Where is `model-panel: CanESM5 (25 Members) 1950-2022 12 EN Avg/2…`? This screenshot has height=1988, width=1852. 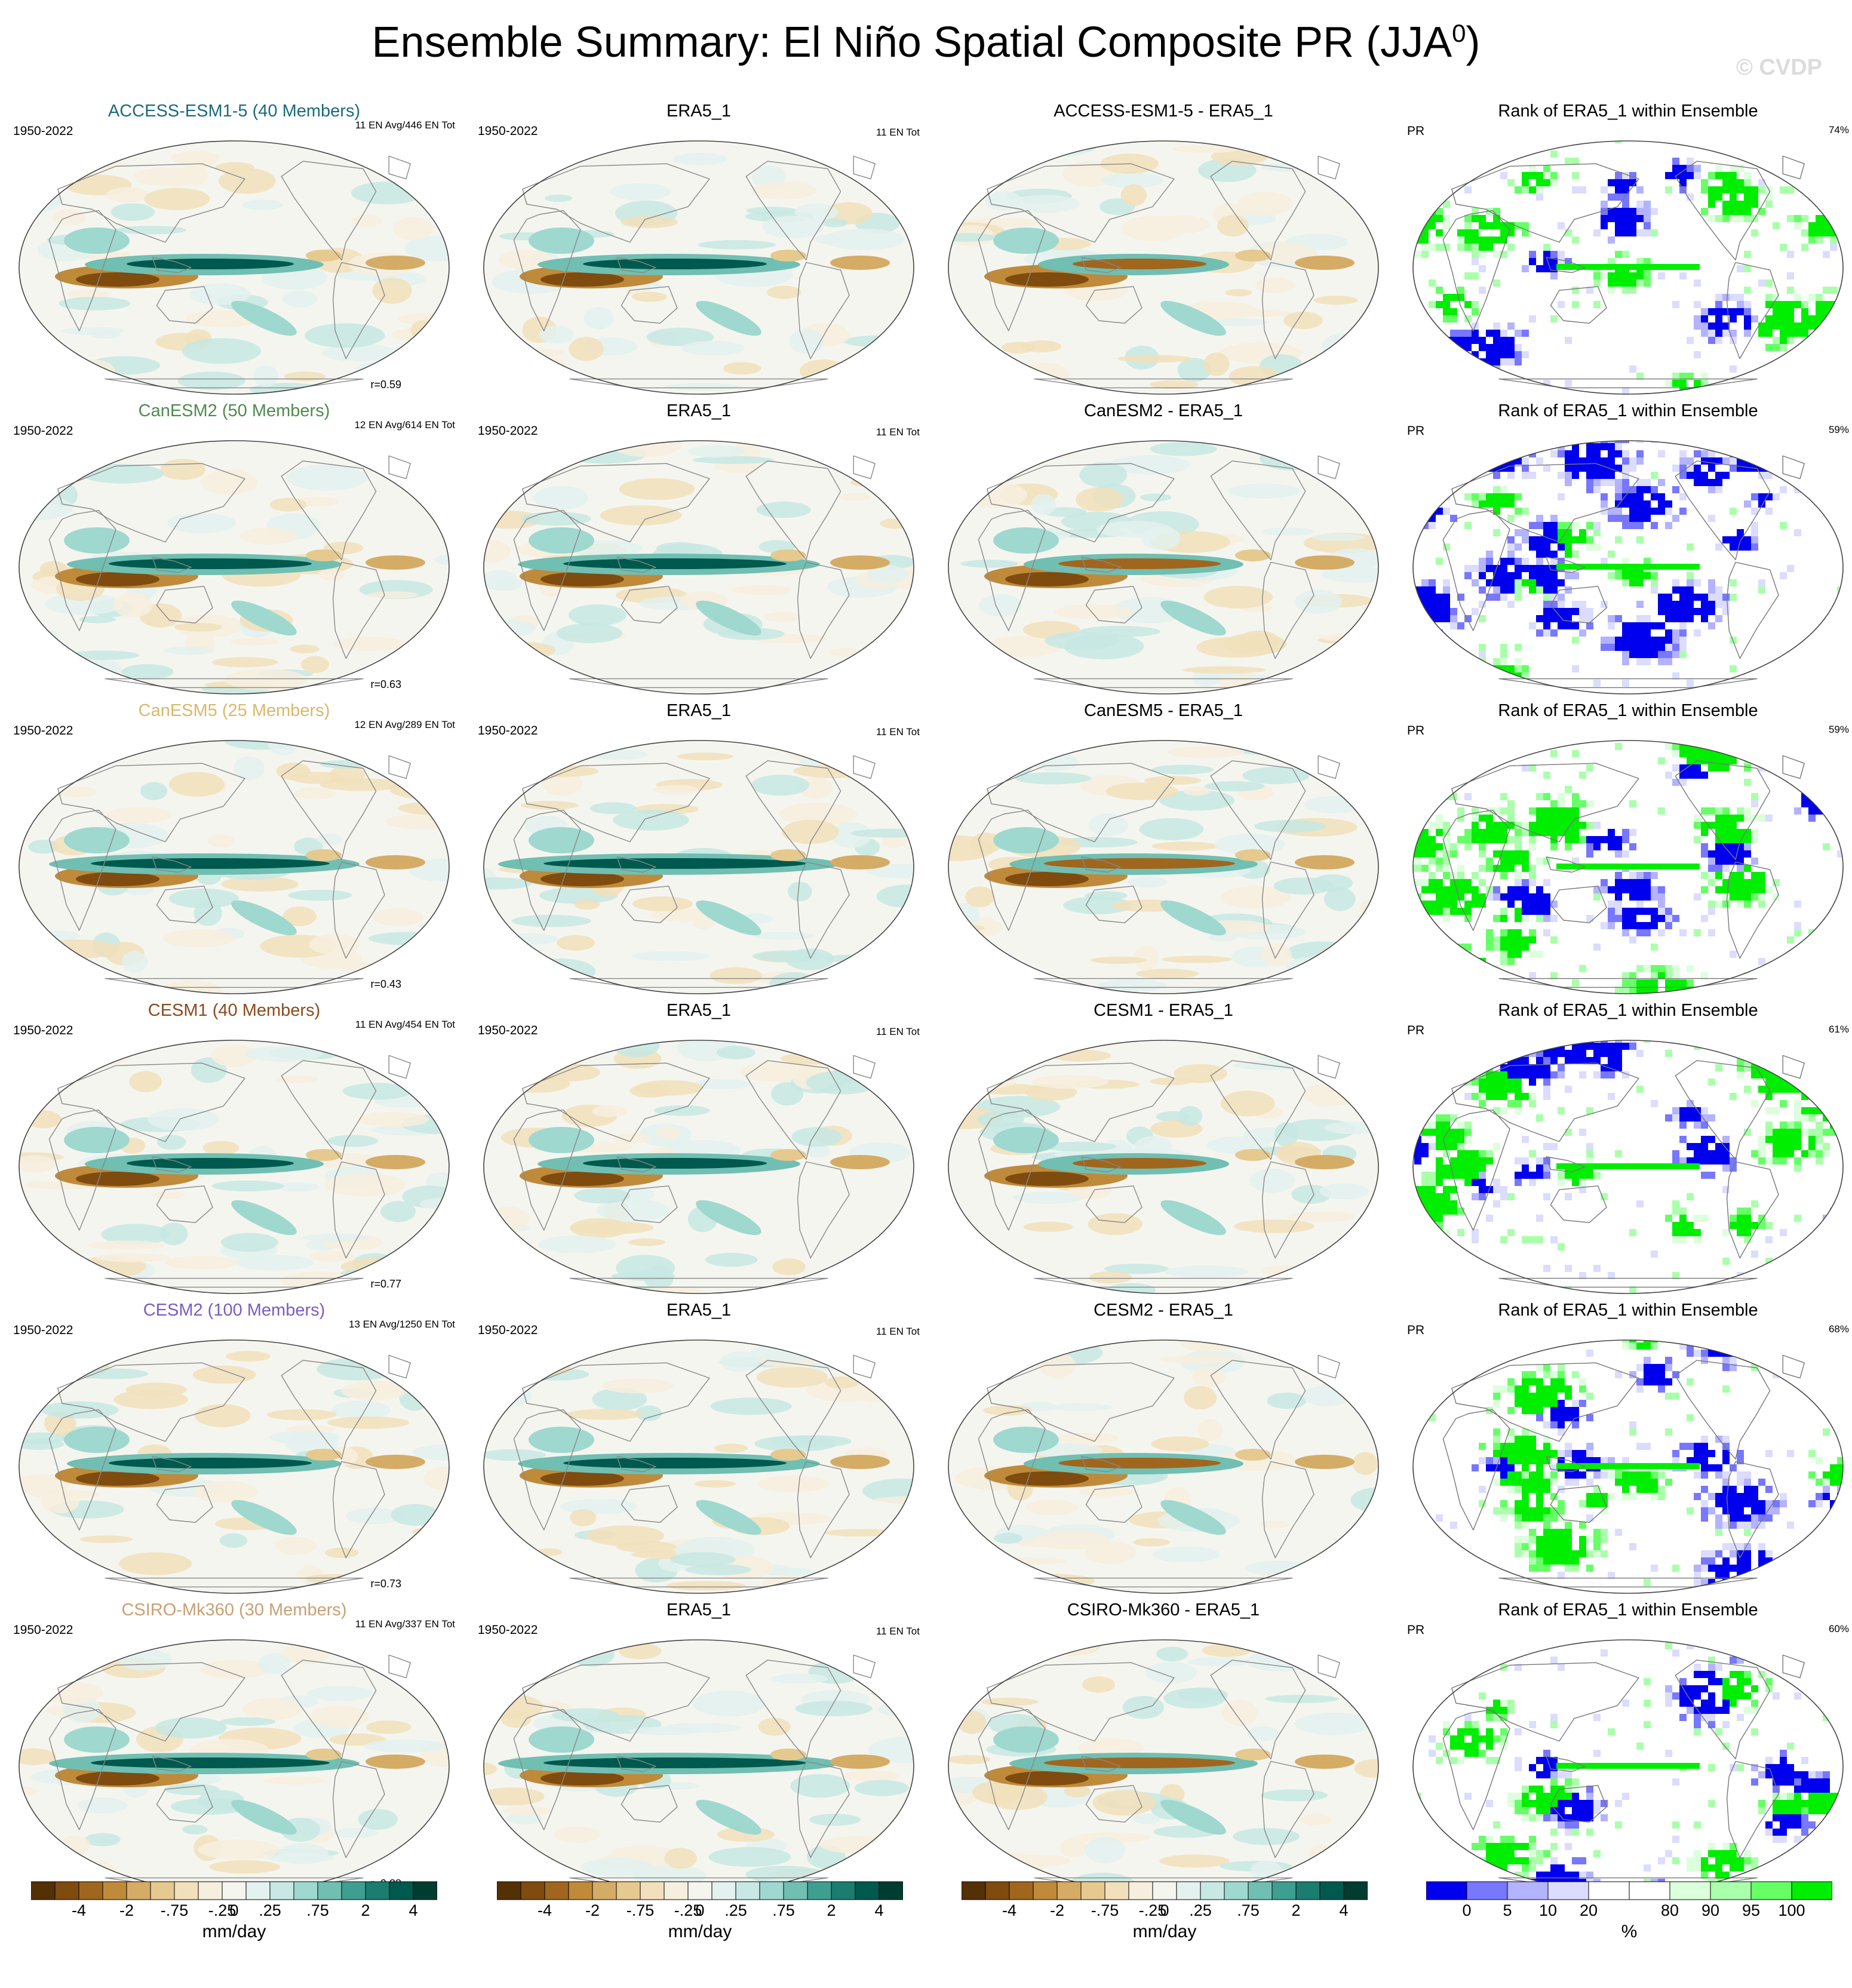 model-panel: CanESM5 (25 Members) 1950-2022 12 EN Avg/2… is located at coordinates (234, 847).